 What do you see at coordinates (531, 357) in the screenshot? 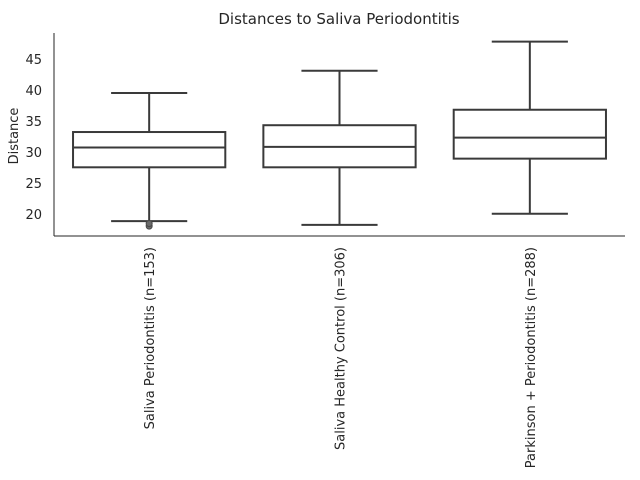
I see `category-label: Parkinson + Periodontitis (n=288)` at bounding box center [531, 357].